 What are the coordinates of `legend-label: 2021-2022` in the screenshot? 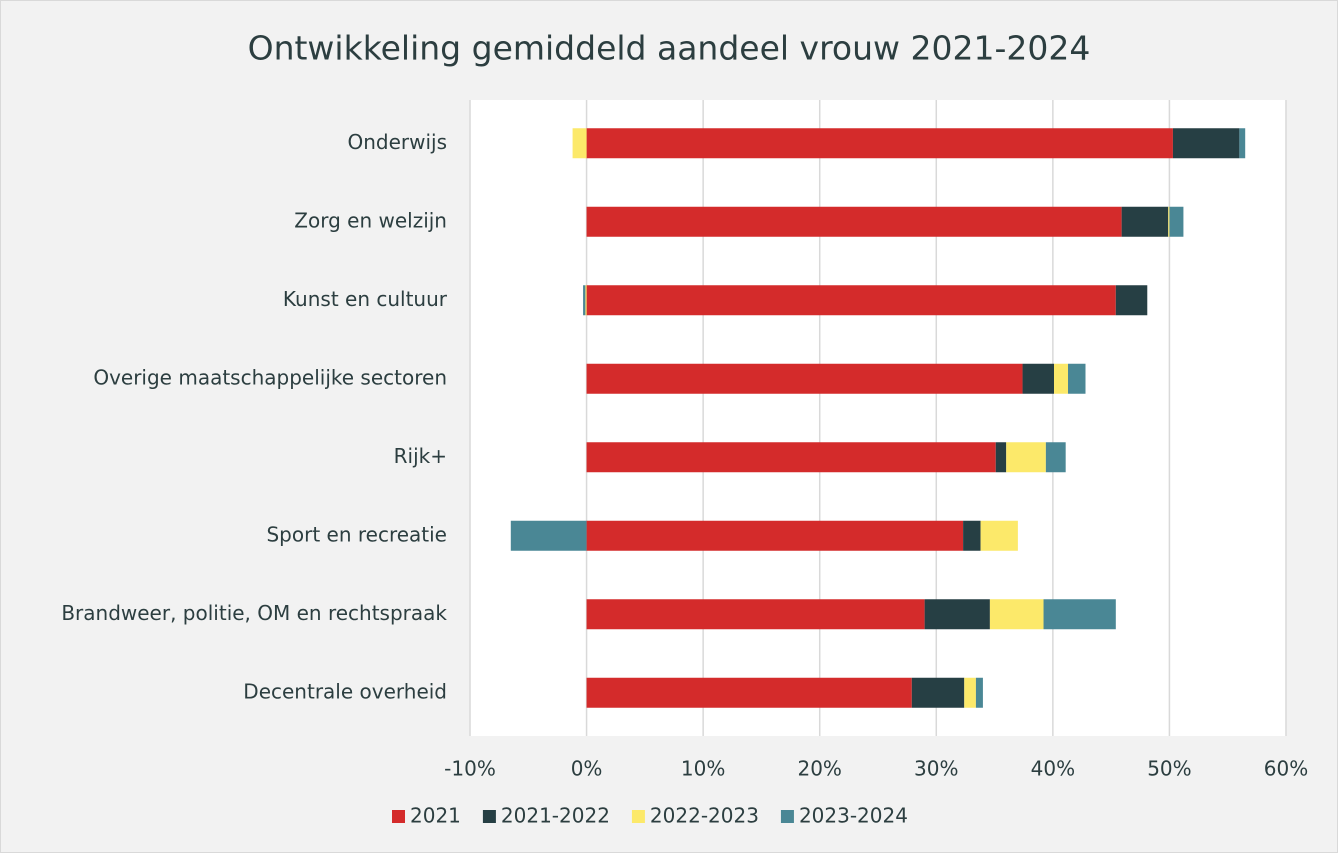 It's located at (555, 816).